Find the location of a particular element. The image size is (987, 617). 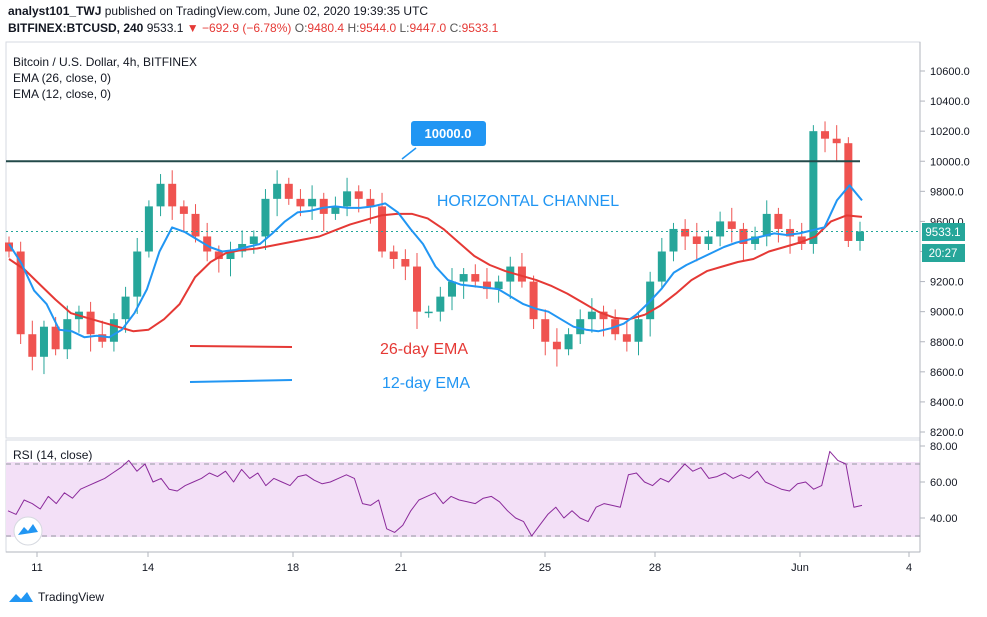

symbol-label: BITFINEX:BTCUSD, 240 is located at coordinates (76, 28).